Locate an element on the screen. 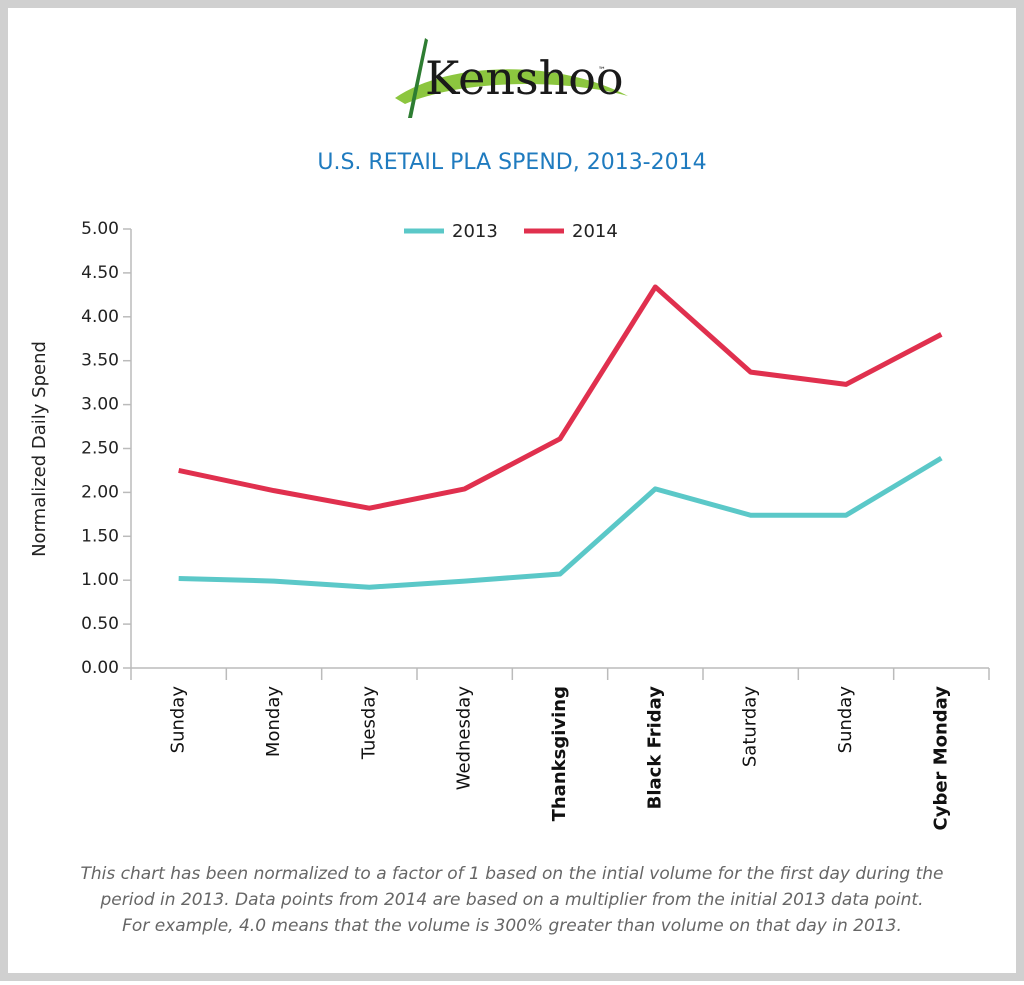  y-tick-label: 2.50 is located at coordinates (100, 449).